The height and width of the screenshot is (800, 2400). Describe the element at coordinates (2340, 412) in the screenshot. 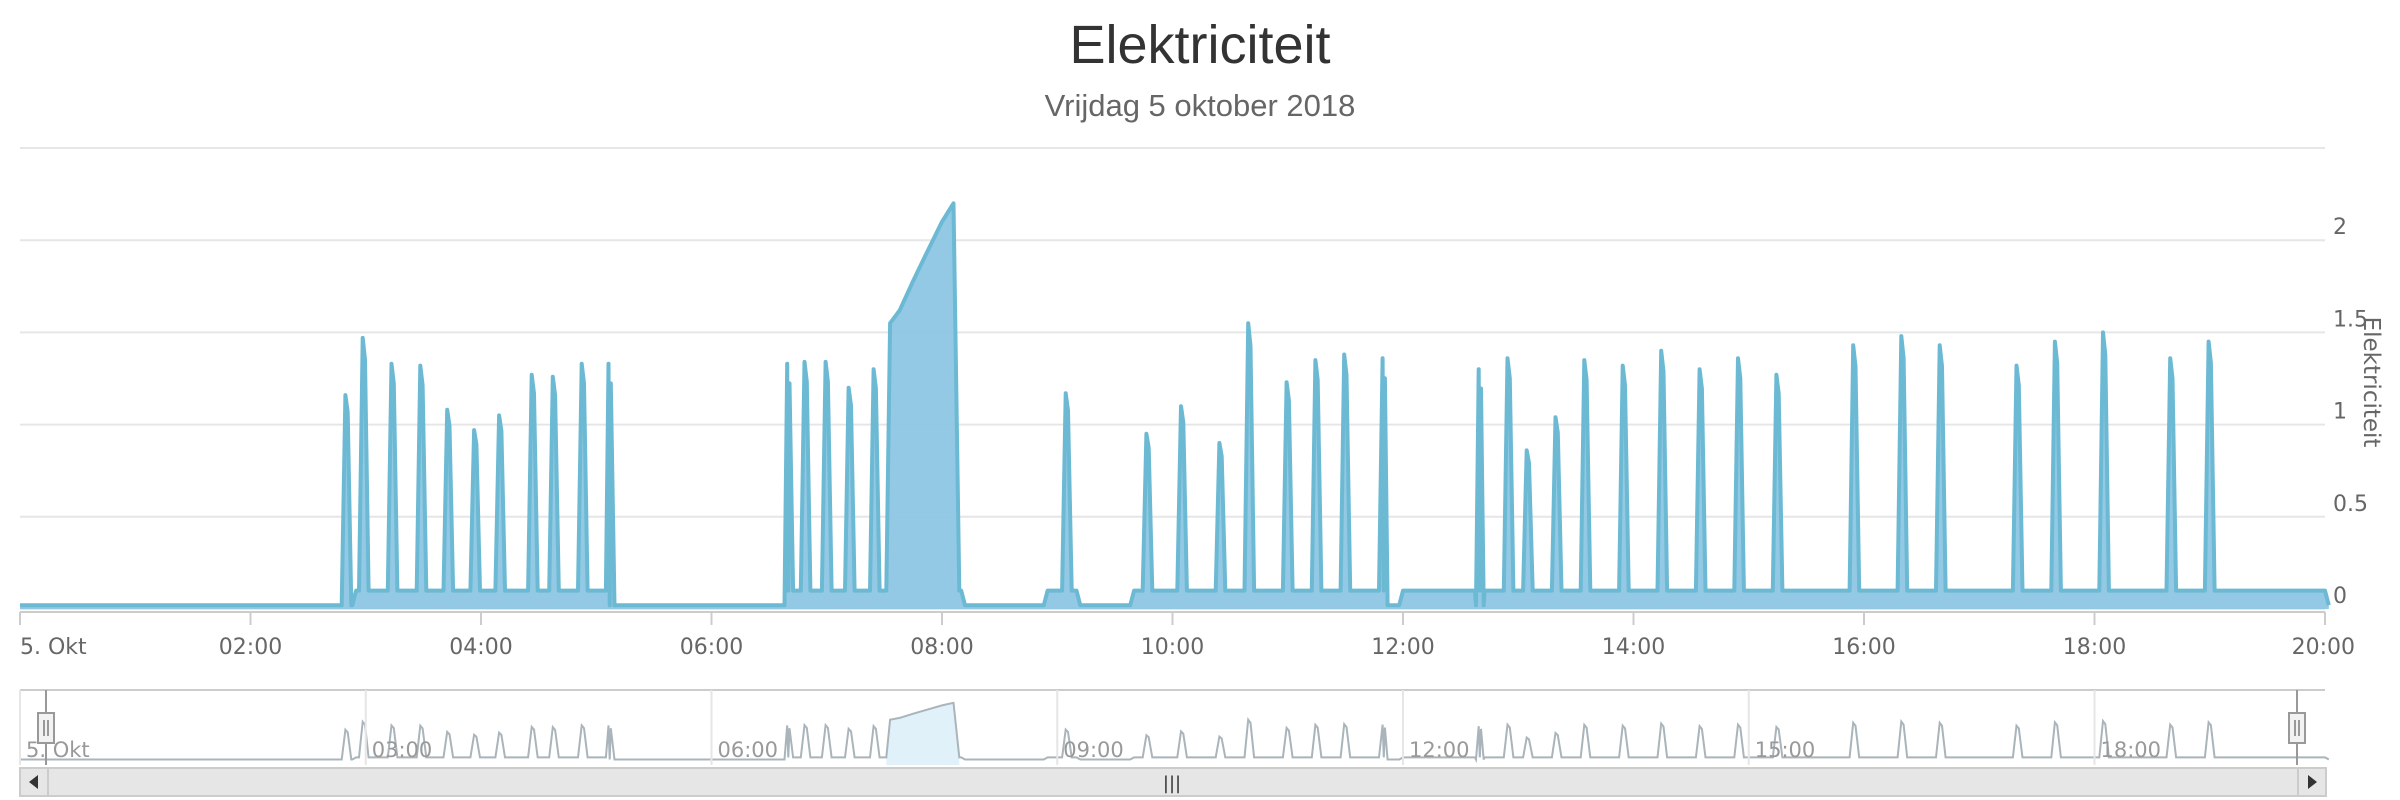

I see `y-tick-label: 1` at that location.